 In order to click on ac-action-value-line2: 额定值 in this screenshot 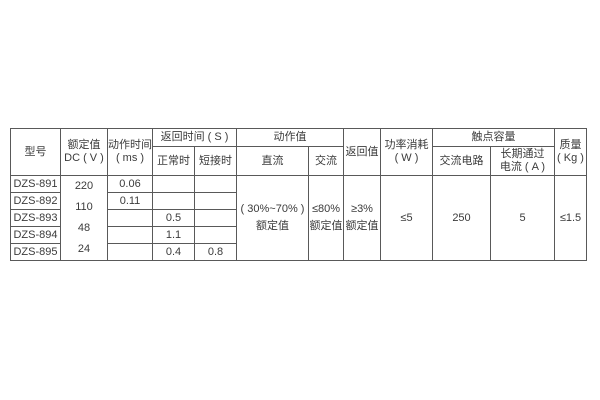, I will do `click(326, 226)`.